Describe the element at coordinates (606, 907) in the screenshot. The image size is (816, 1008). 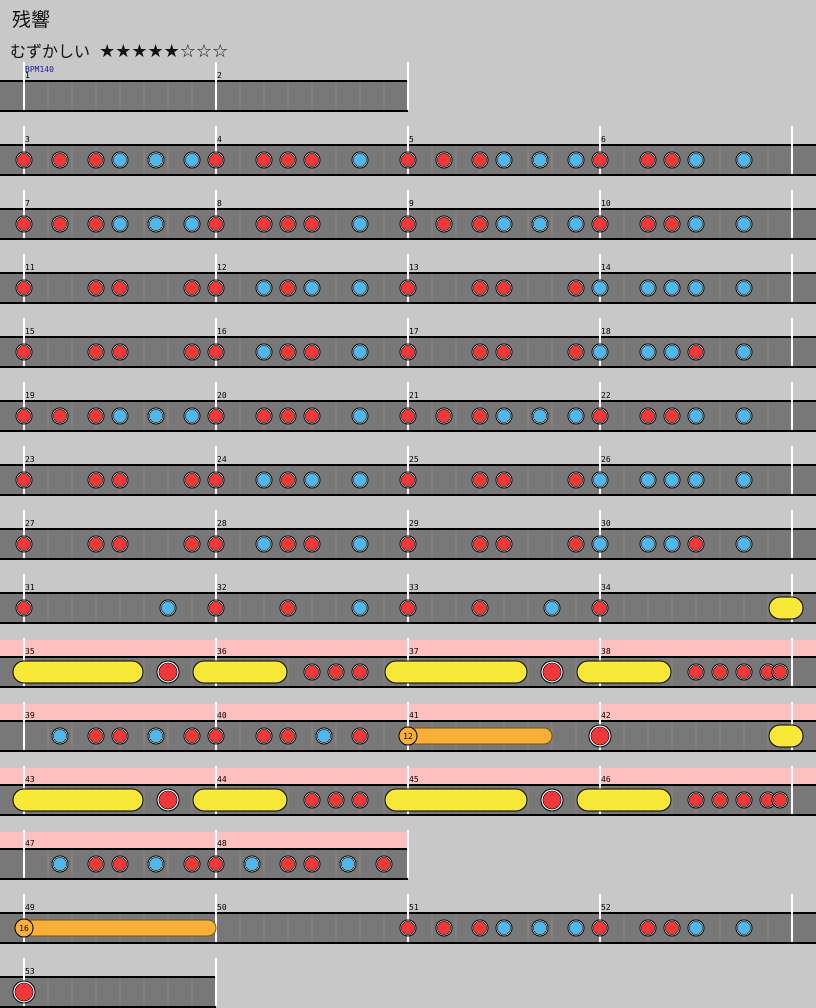
I see `measure-number: 52` at that location.